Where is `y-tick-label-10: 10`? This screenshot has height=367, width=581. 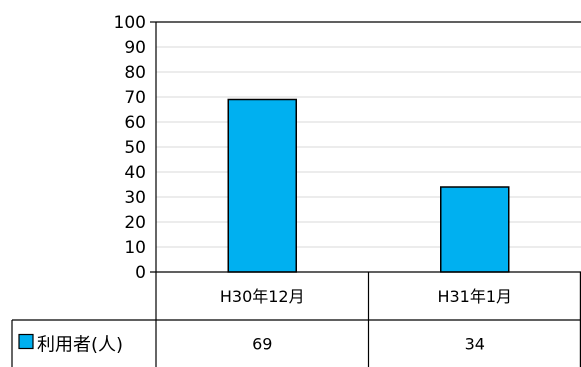 y-tick-label-10: 10 is located at coordinates (135, 248).